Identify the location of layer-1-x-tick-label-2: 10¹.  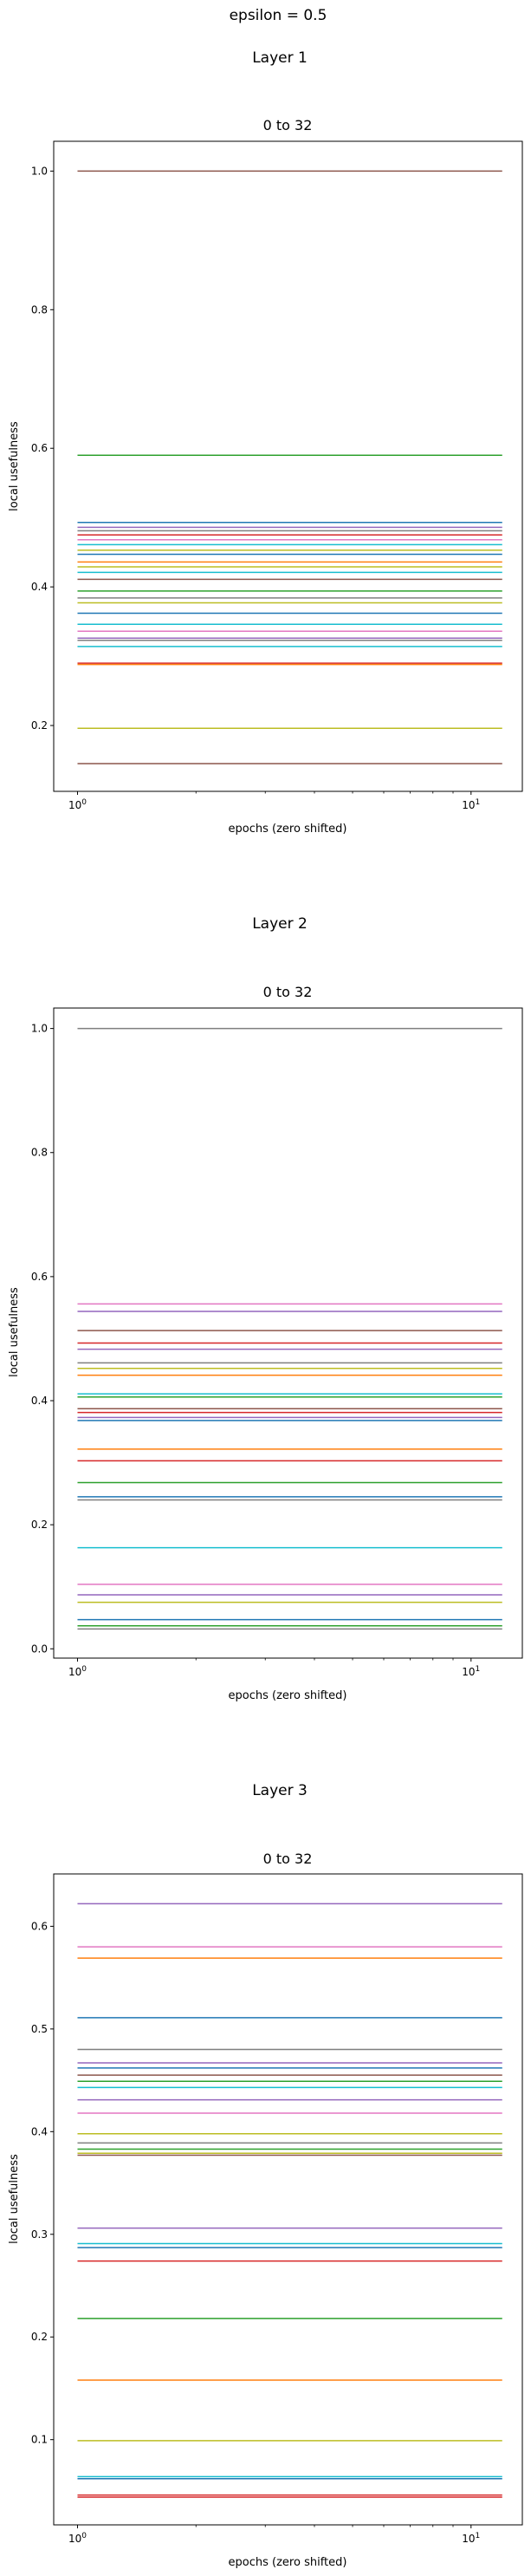
(471, 804).